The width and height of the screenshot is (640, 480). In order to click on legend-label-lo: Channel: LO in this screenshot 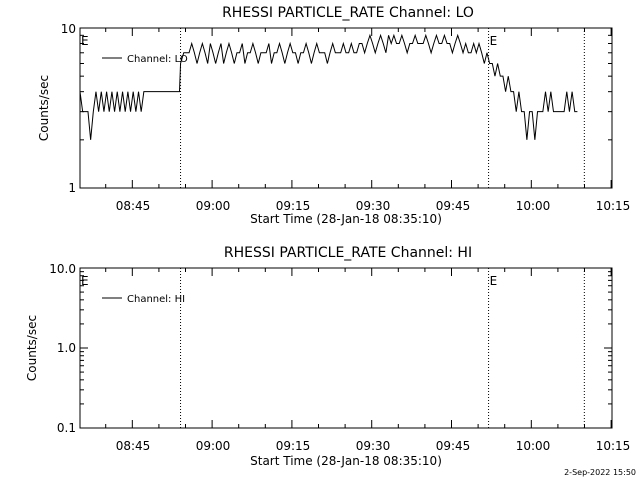, I will do `click(157, 59)`.